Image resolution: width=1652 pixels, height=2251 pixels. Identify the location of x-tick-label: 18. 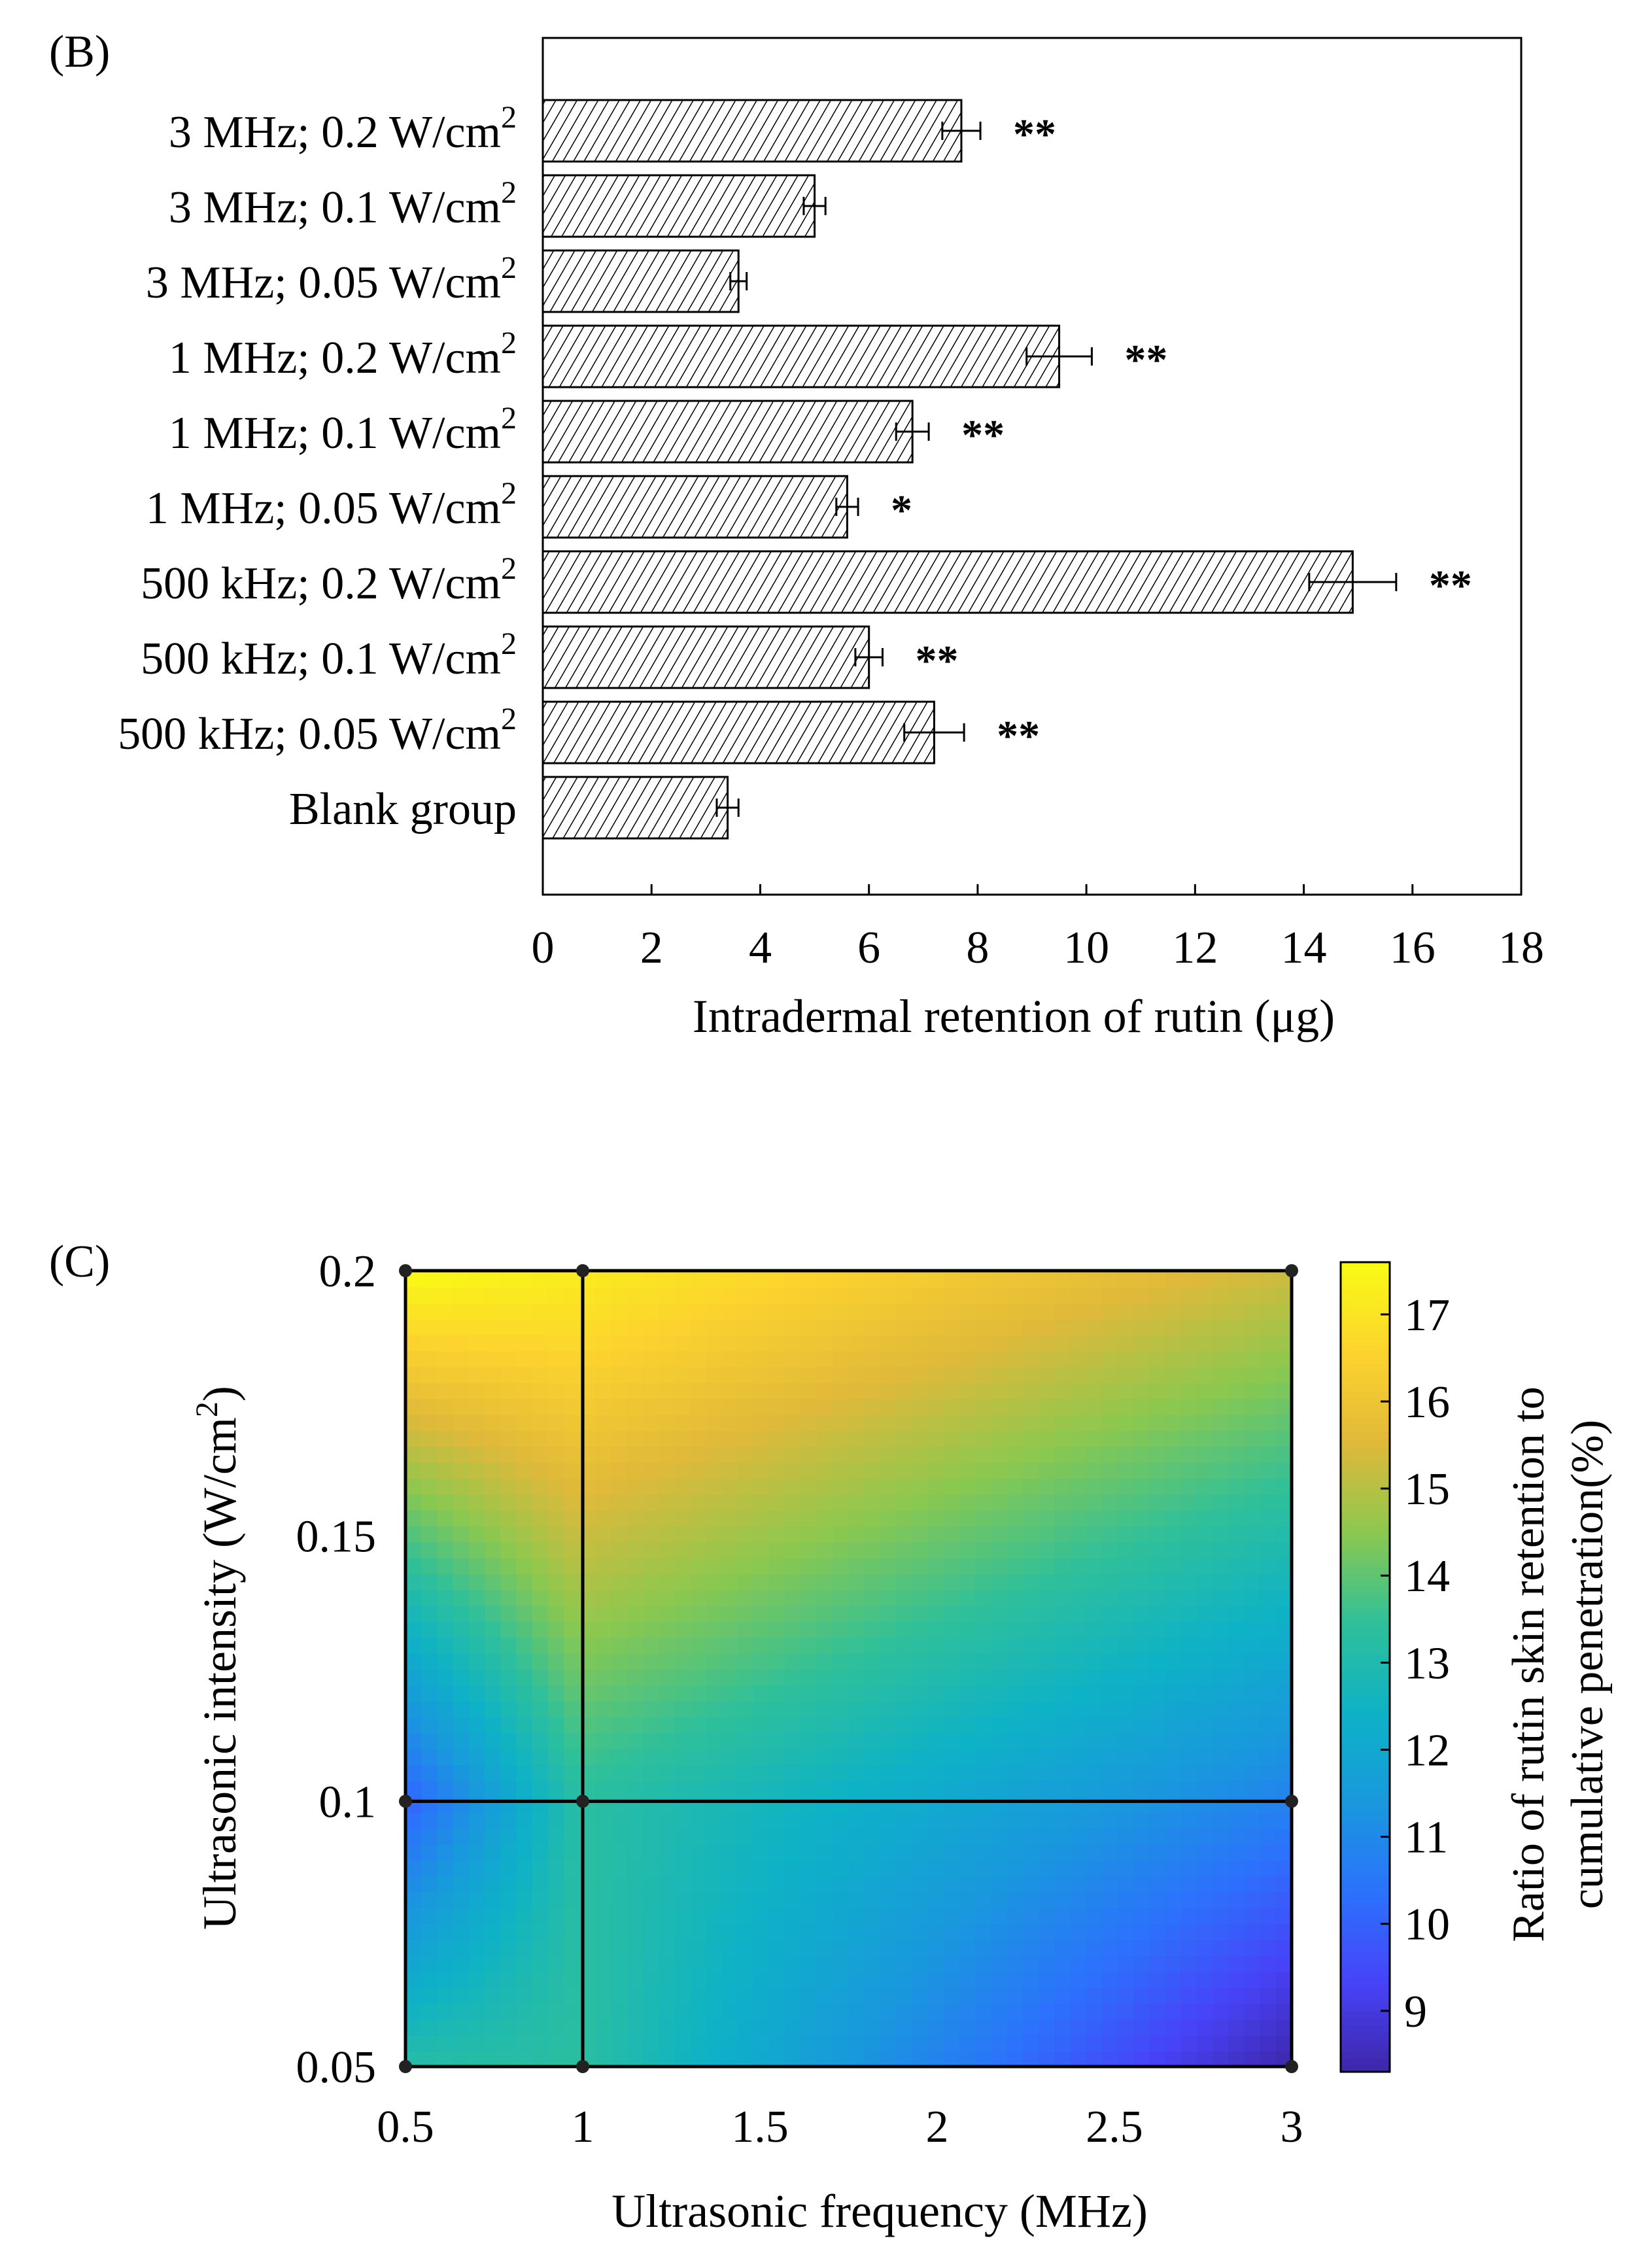
(1521, 948).